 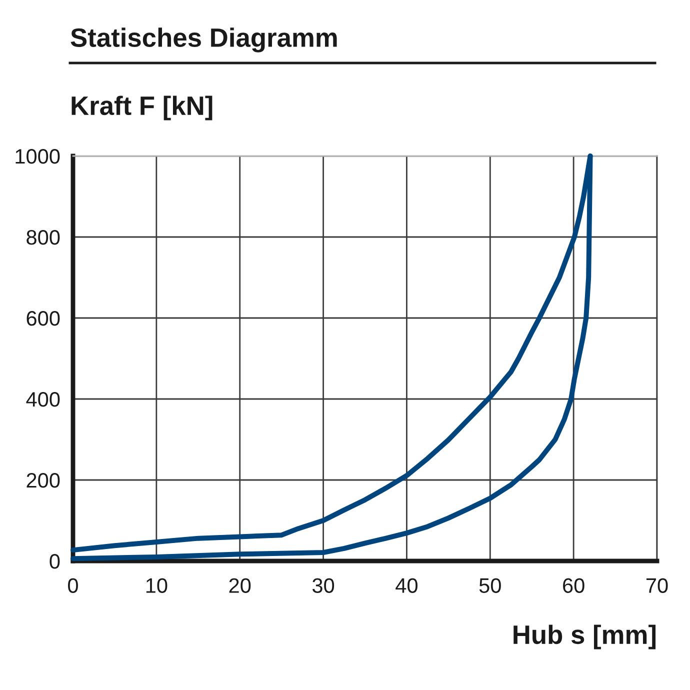 What do you see at coordinates (55, 561) in the screenshot?
I see `y-tick-label: 0` at bounding box center [55, 561].